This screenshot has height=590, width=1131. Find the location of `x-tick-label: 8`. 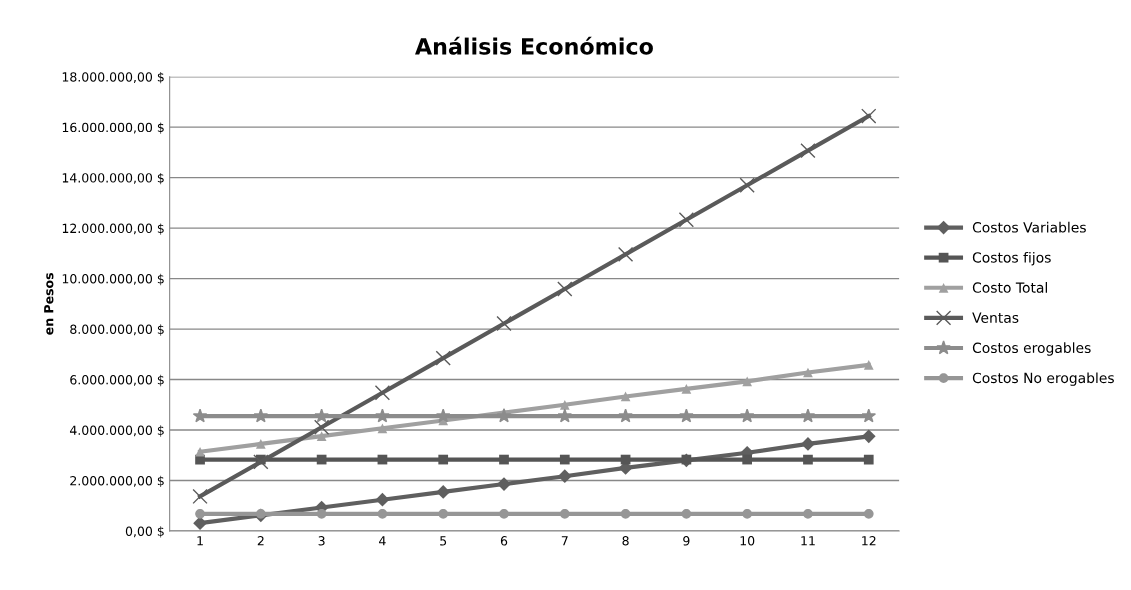

x-tick-label: 8 is located at coordinates (625, 541).